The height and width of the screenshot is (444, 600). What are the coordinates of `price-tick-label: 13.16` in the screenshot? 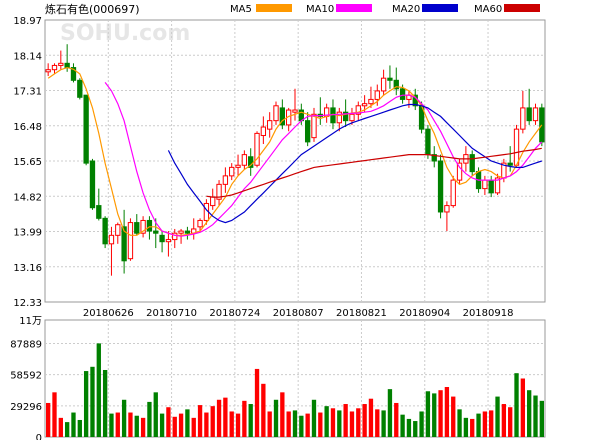 It's located at (27, 268).